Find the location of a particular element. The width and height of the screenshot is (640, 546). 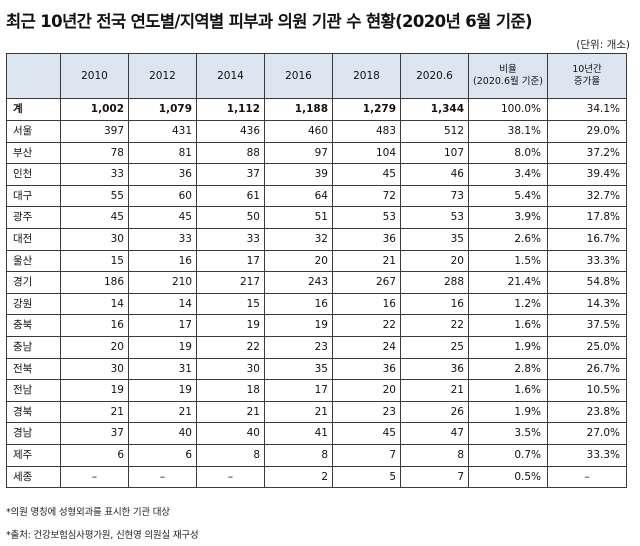

growth-cell: 39.4% is located at coordinates (587, 174).